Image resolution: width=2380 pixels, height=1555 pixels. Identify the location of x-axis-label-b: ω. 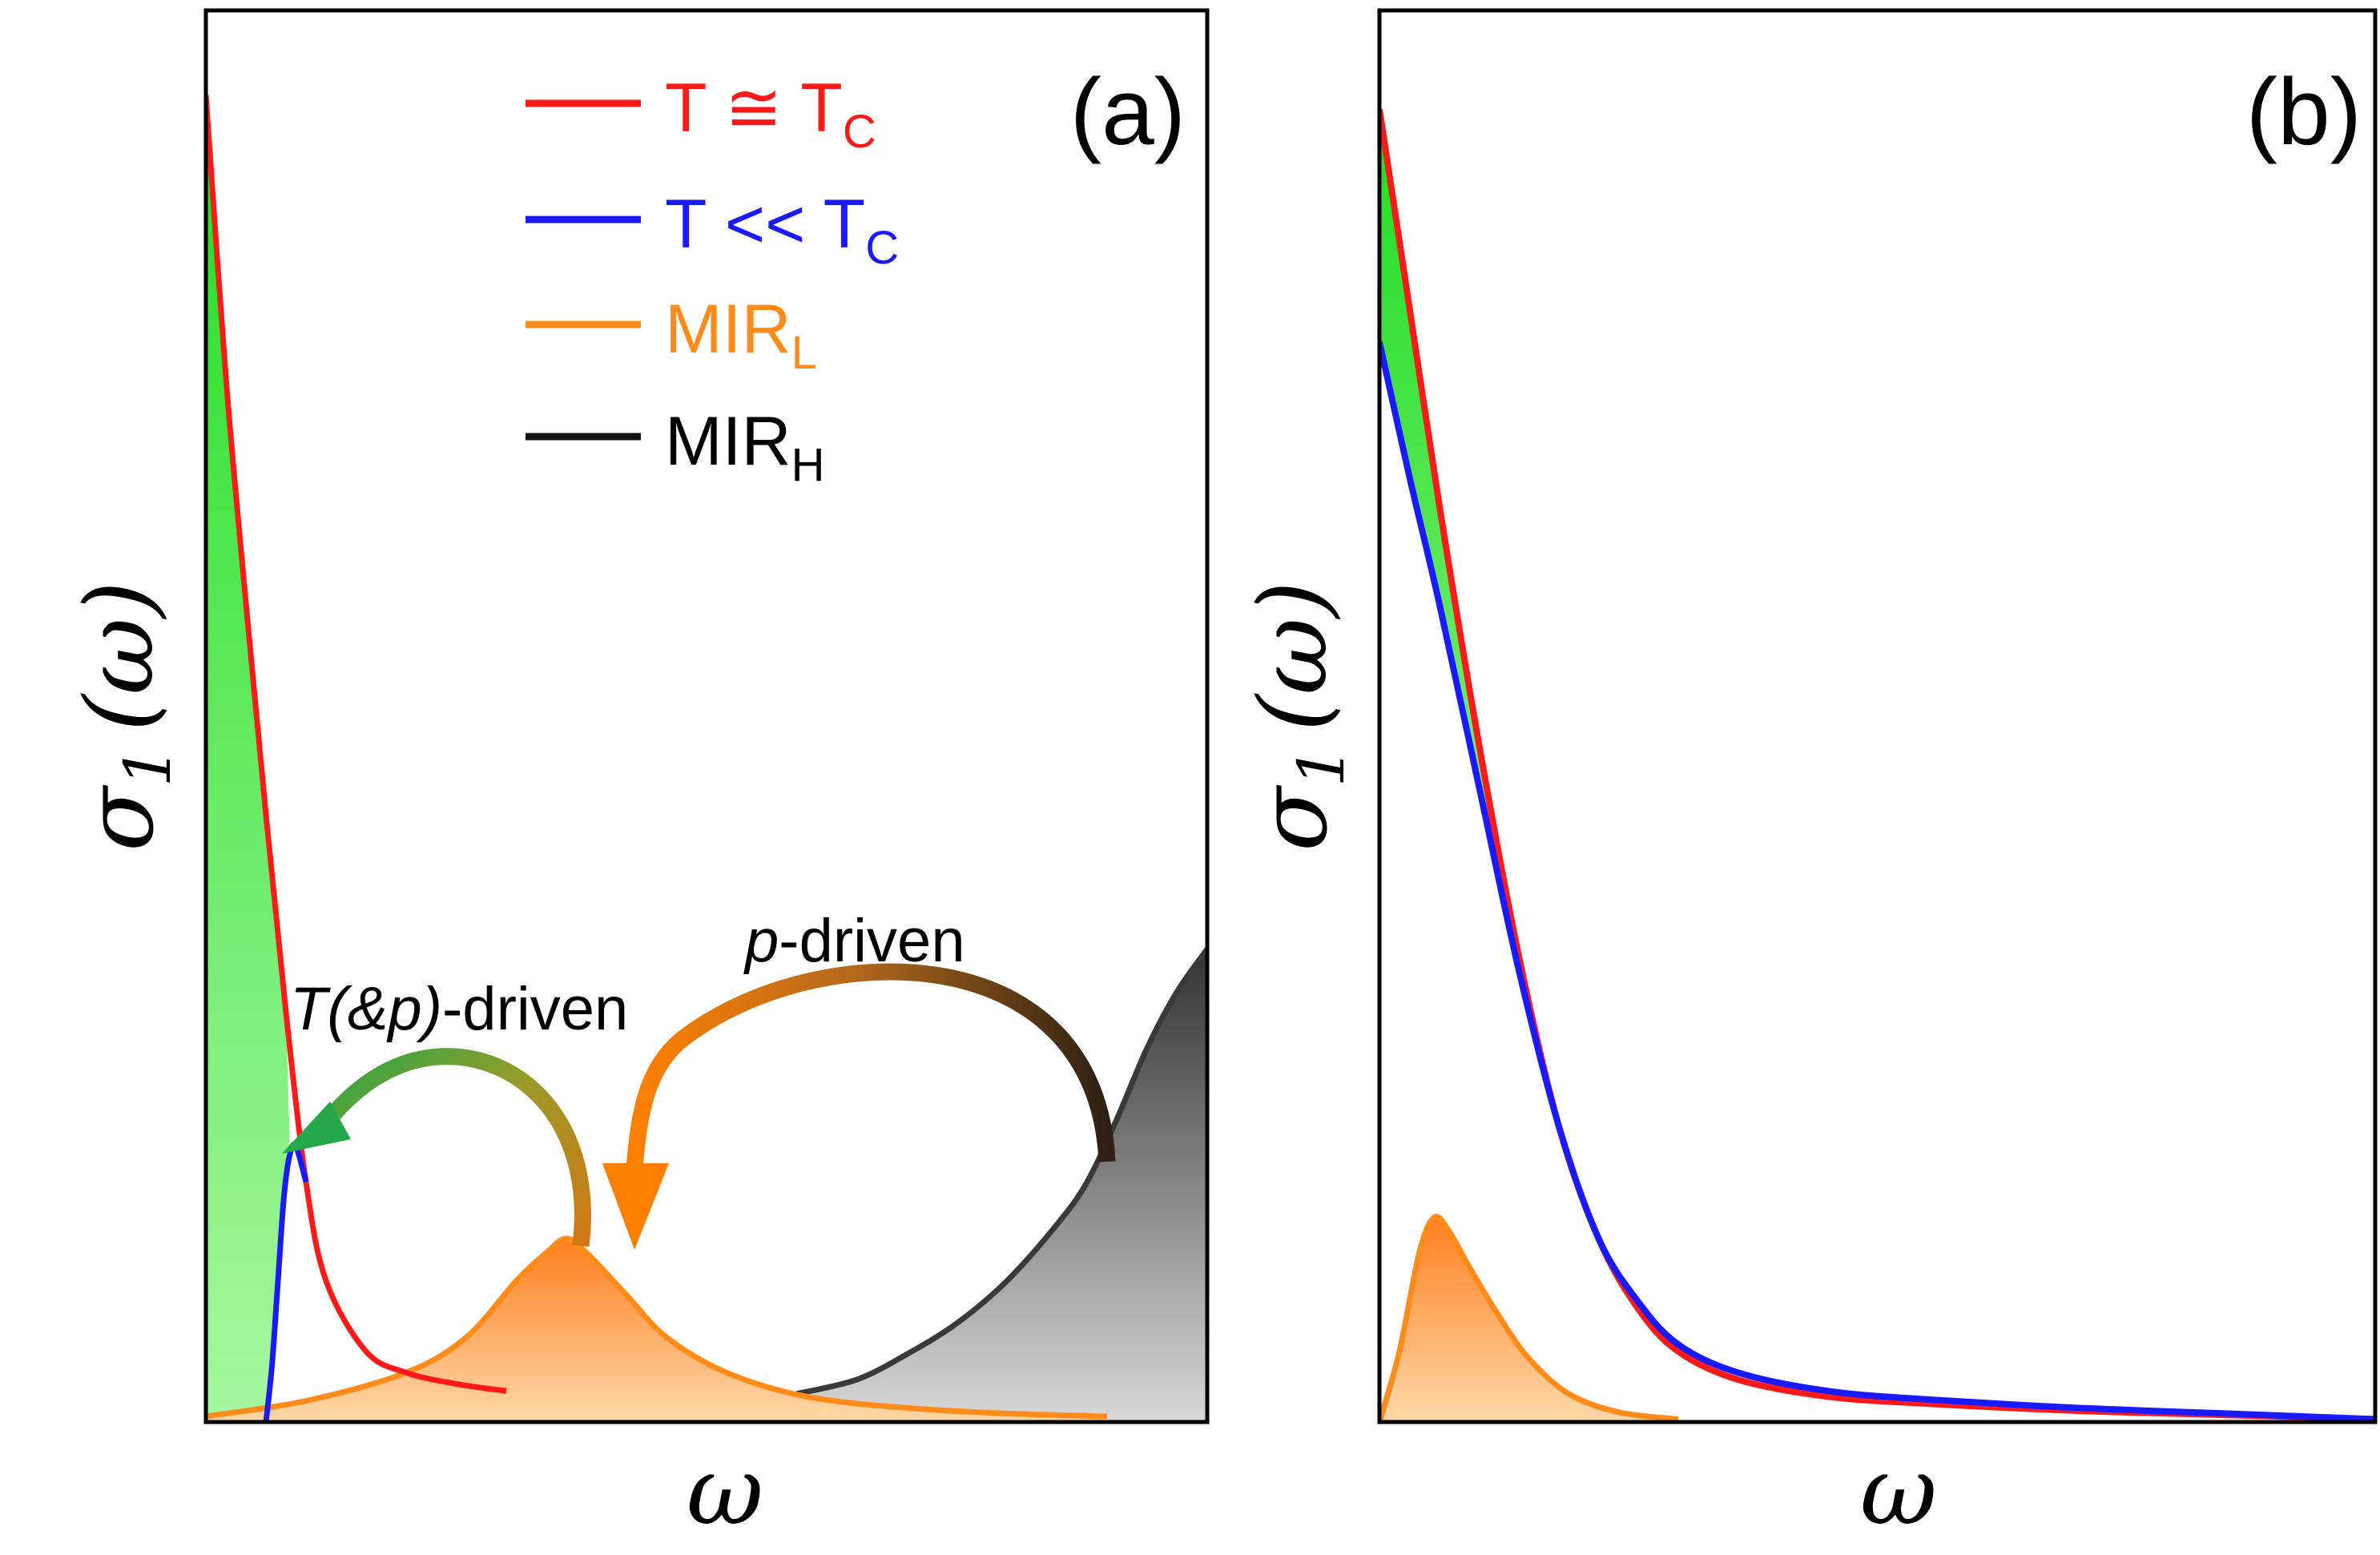
(1898, 1491).